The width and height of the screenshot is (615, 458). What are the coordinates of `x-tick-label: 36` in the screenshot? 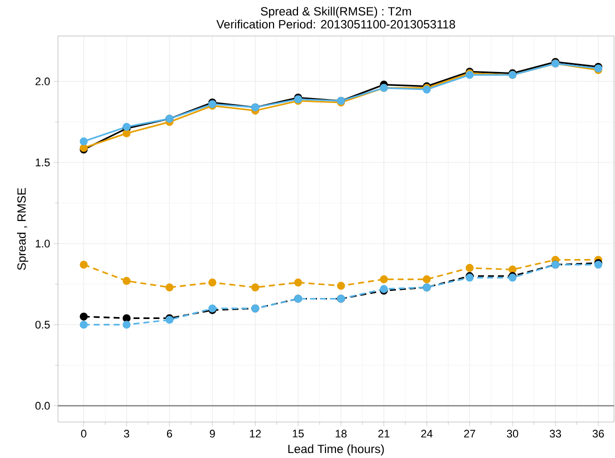 It's located at (598, 434).